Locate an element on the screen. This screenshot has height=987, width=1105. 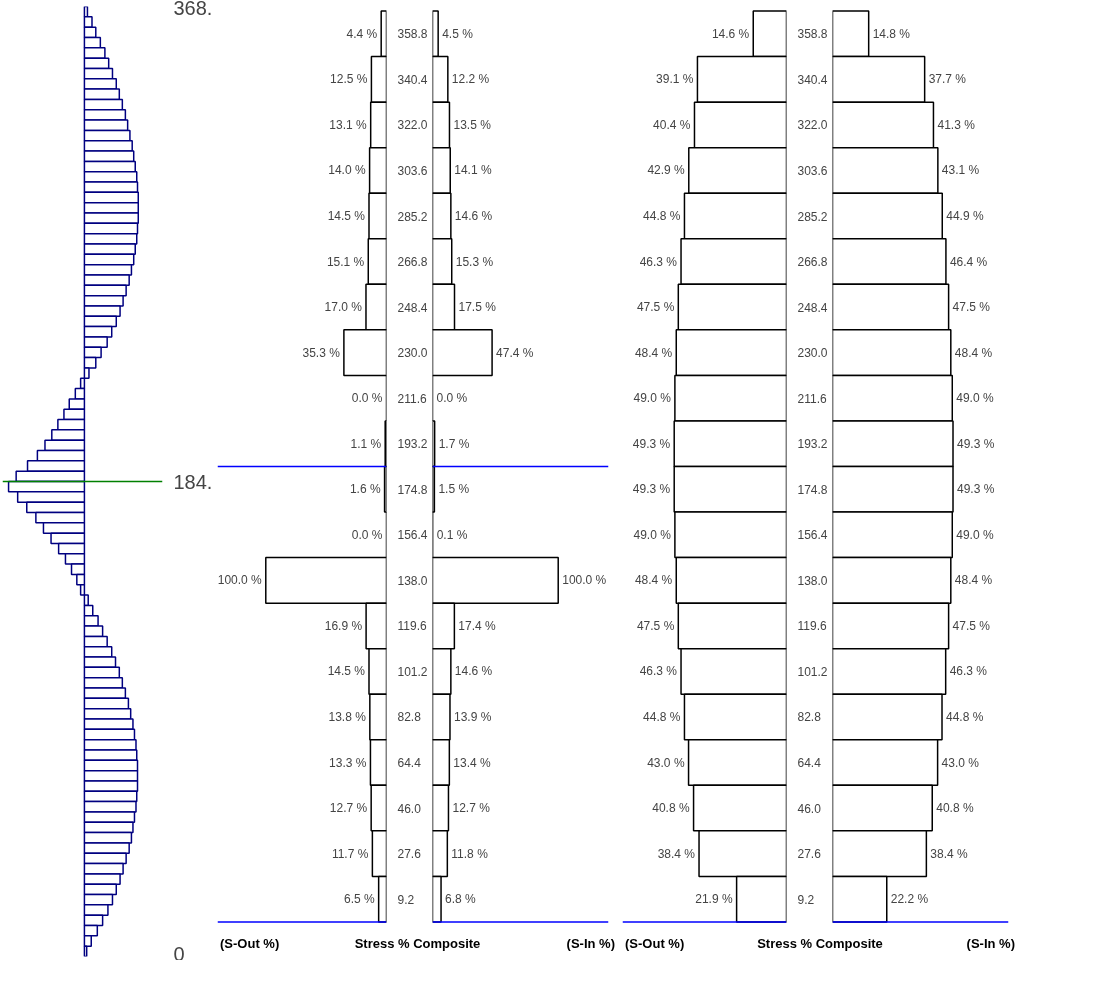
y-tick-label: 138.0 is located at coordinates (412, 580).